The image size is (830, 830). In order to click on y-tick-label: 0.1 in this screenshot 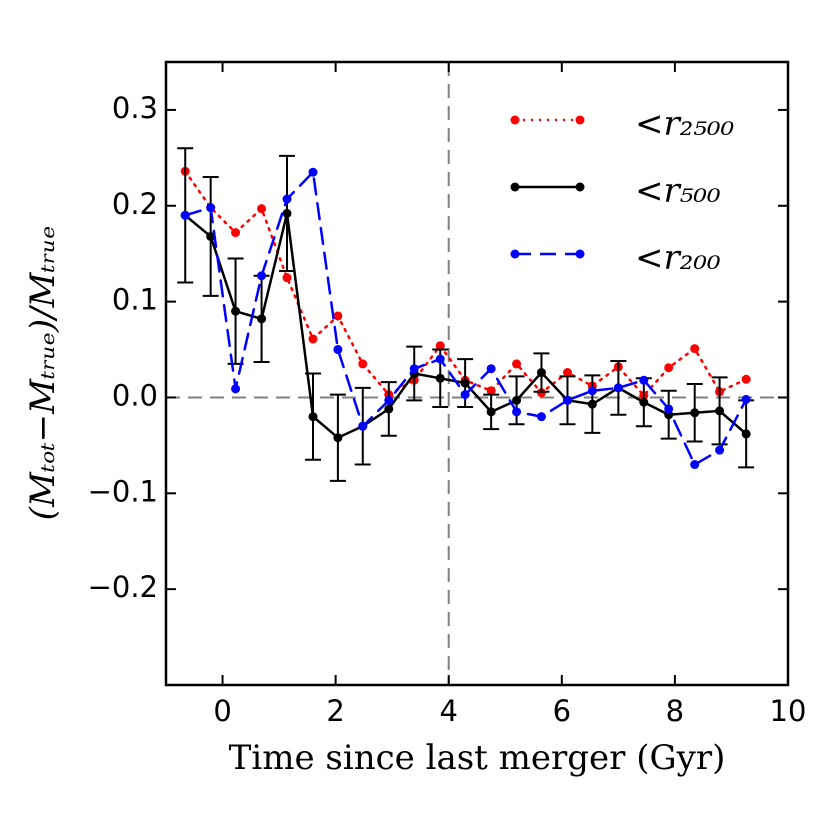, I will do `click(135, 300)`.